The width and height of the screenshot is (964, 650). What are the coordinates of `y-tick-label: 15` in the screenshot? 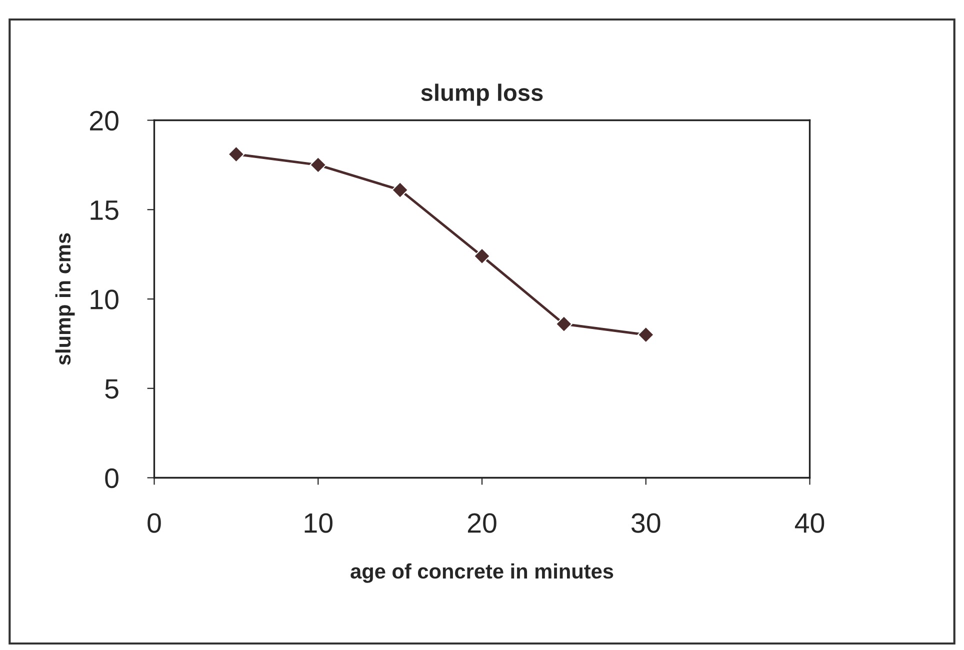 It's located at (104, 210).